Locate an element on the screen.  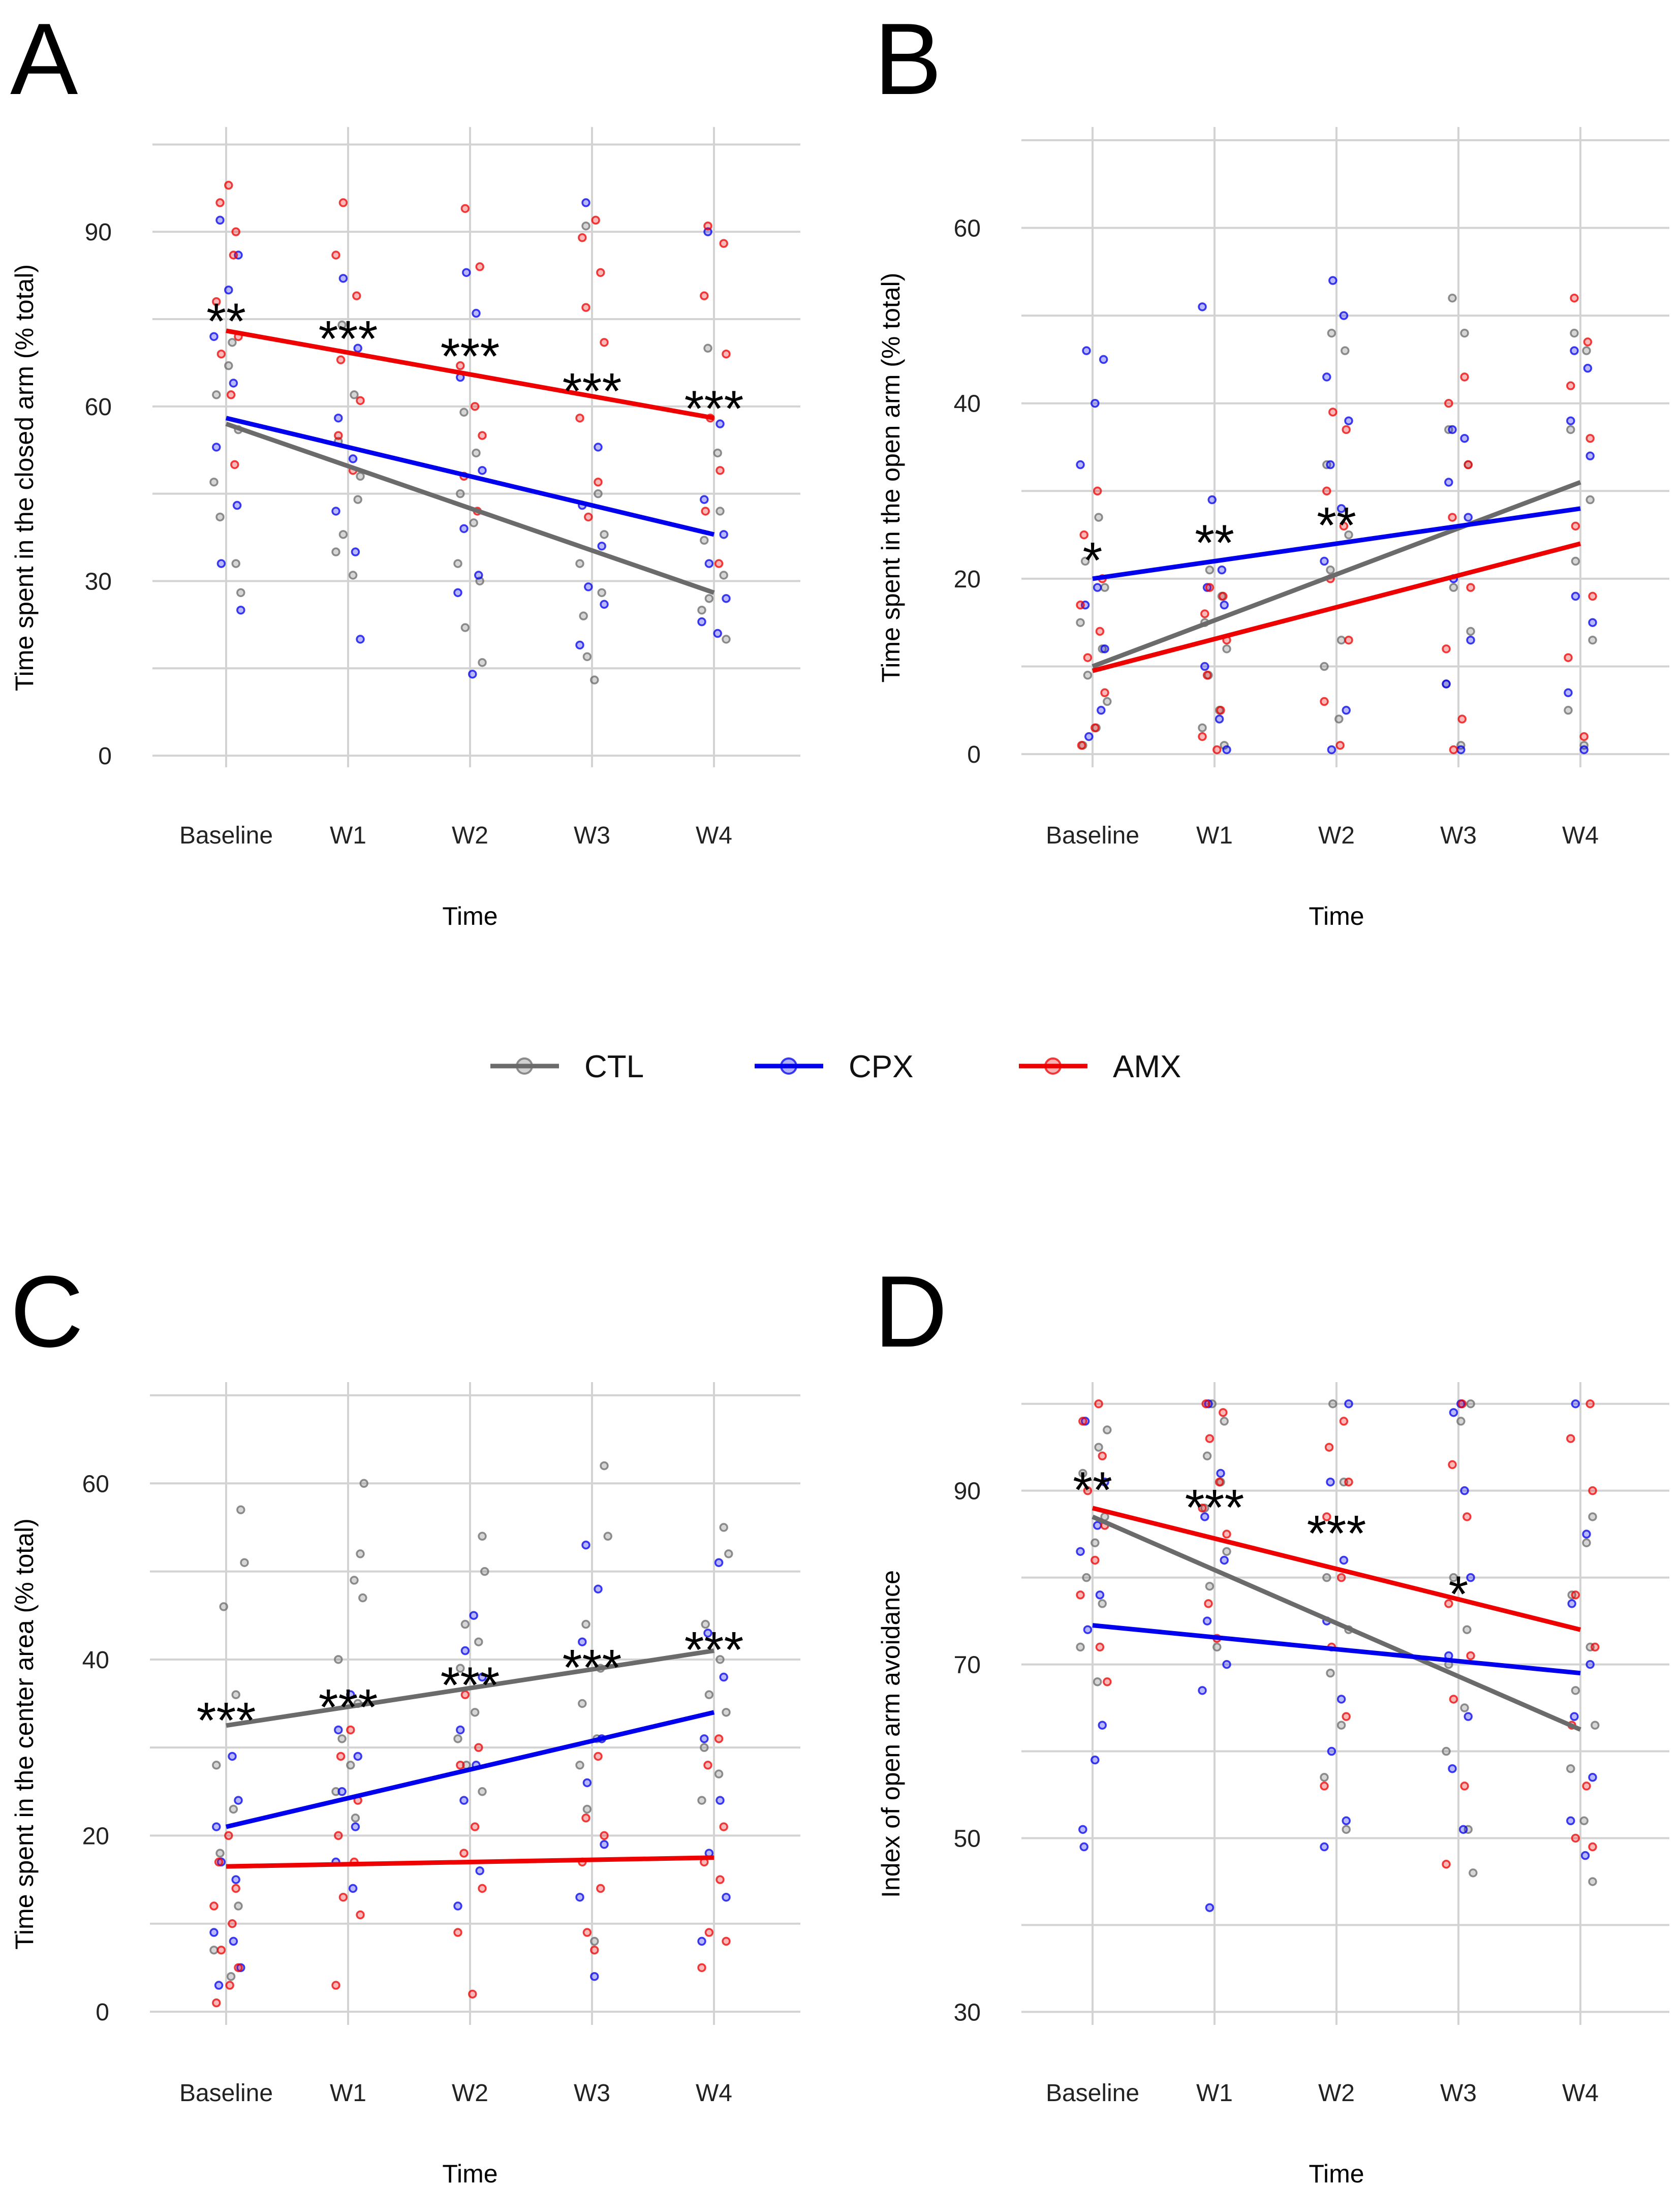
legend-label-ctl: CTL is located at coordinates (614, 1066).